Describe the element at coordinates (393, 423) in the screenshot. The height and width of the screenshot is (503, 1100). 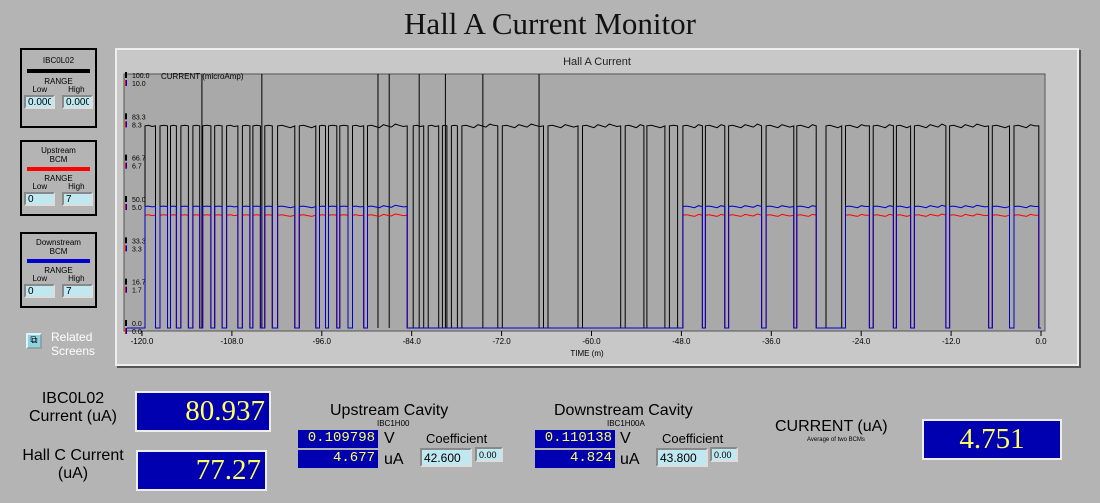
I see `upstream-pv-label: IBC1H00` at that location.